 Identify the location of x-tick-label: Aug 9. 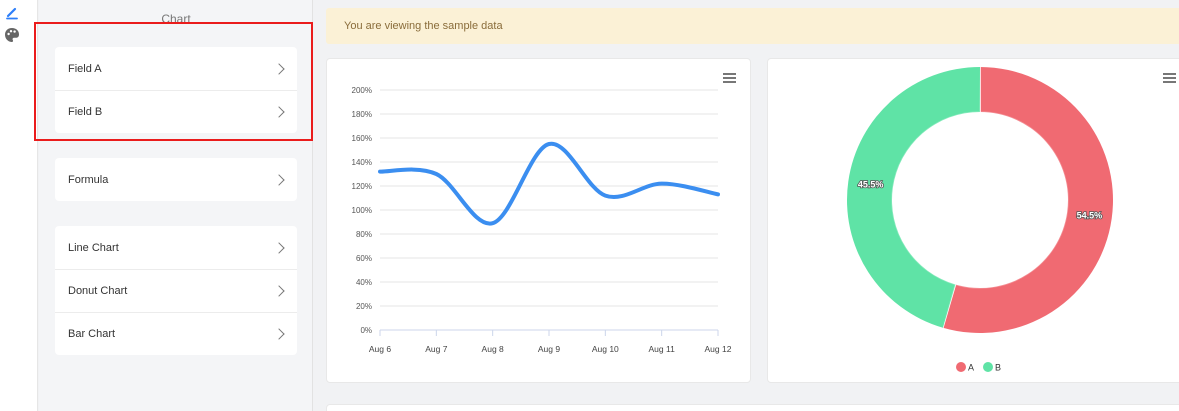
(549, 349).